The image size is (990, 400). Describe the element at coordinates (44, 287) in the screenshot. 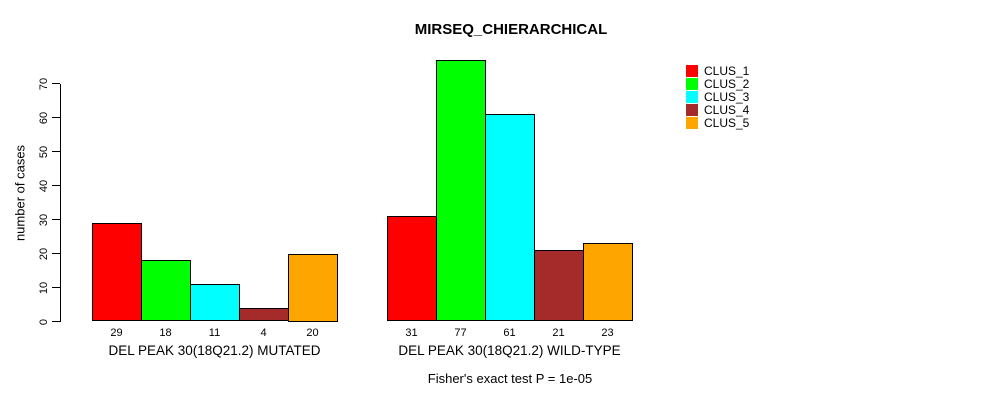

I see `y-tick-label: 10` at that location.